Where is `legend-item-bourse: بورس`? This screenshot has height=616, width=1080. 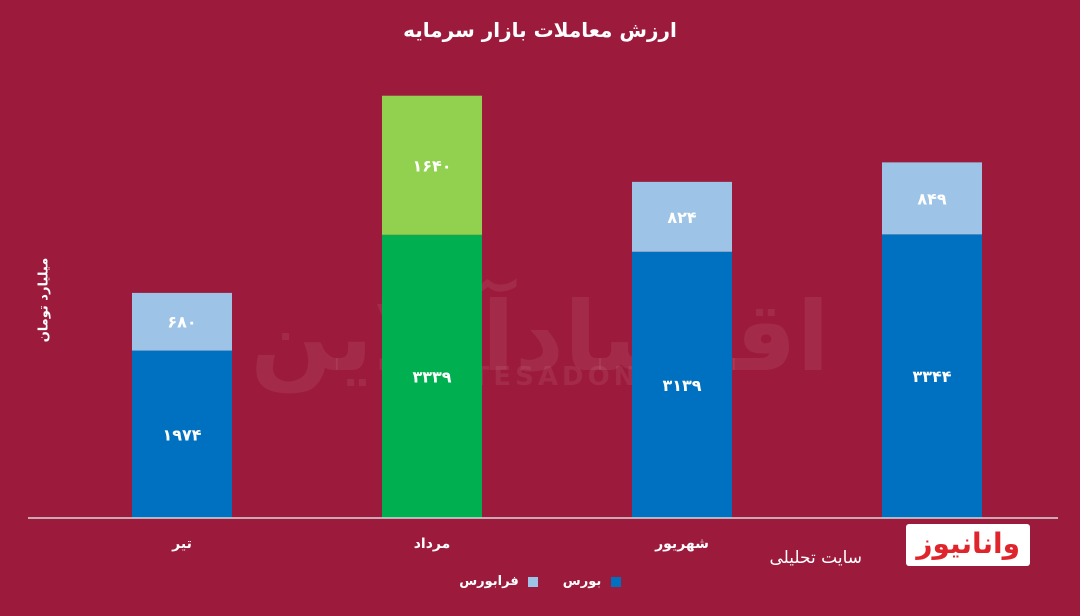 legend-item-bourse: بورس is located at coordinates (592, 581).